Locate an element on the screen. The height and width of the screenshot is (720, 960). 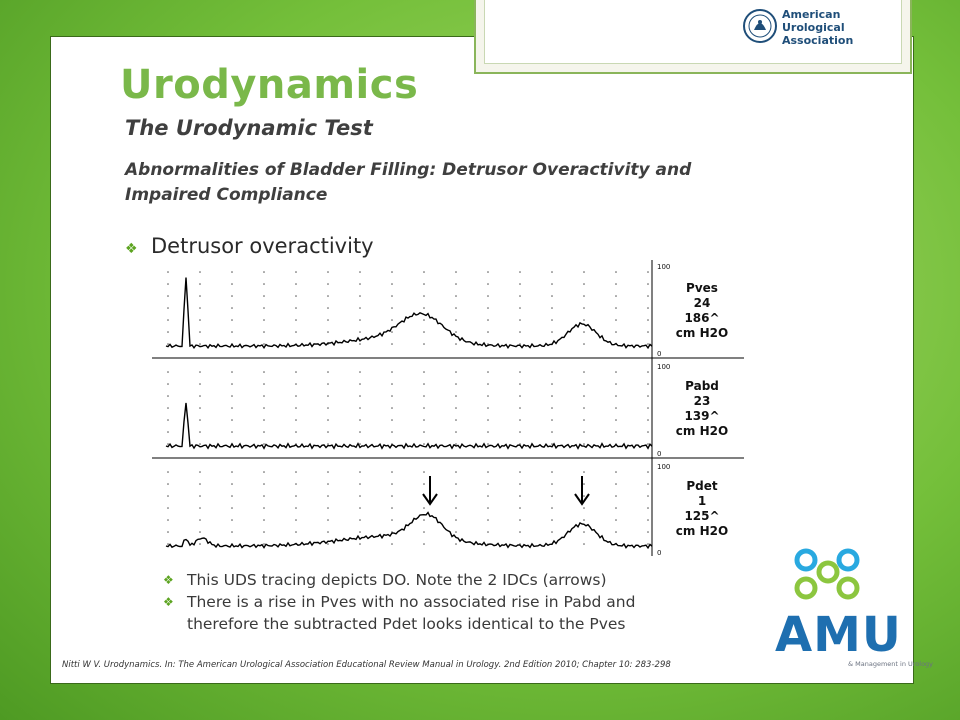
aua-wordmark: American Urological Association is located at coordinates (817, 27).